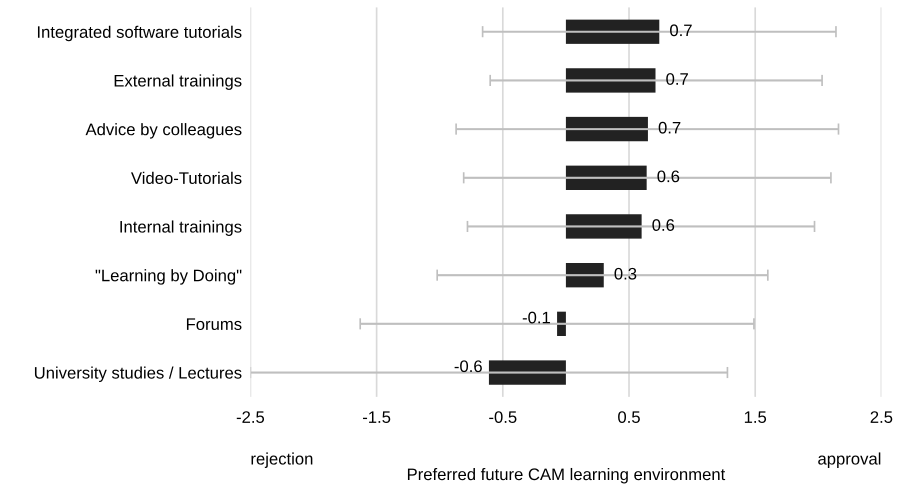 This screenshot has height=493, width=904. What do you see at coordinates (186, 178) in the screenshot?
I see `y-tick-label: Video-Tutorials` at bounding box center [186, 178].